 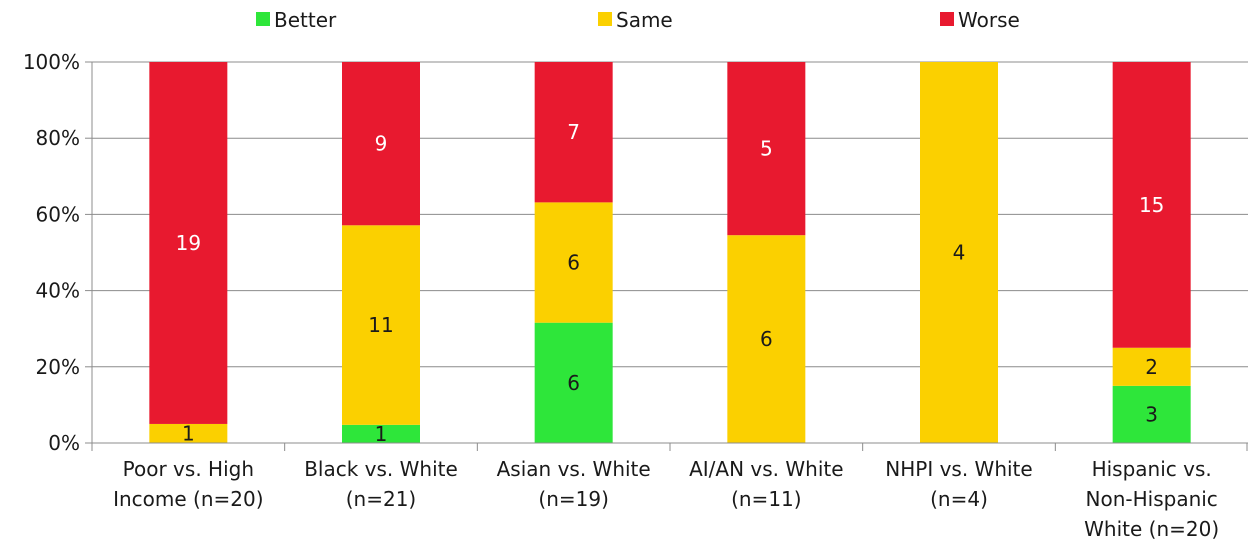 I want to click on legend-swatch-same, so click(x=605, y=19).